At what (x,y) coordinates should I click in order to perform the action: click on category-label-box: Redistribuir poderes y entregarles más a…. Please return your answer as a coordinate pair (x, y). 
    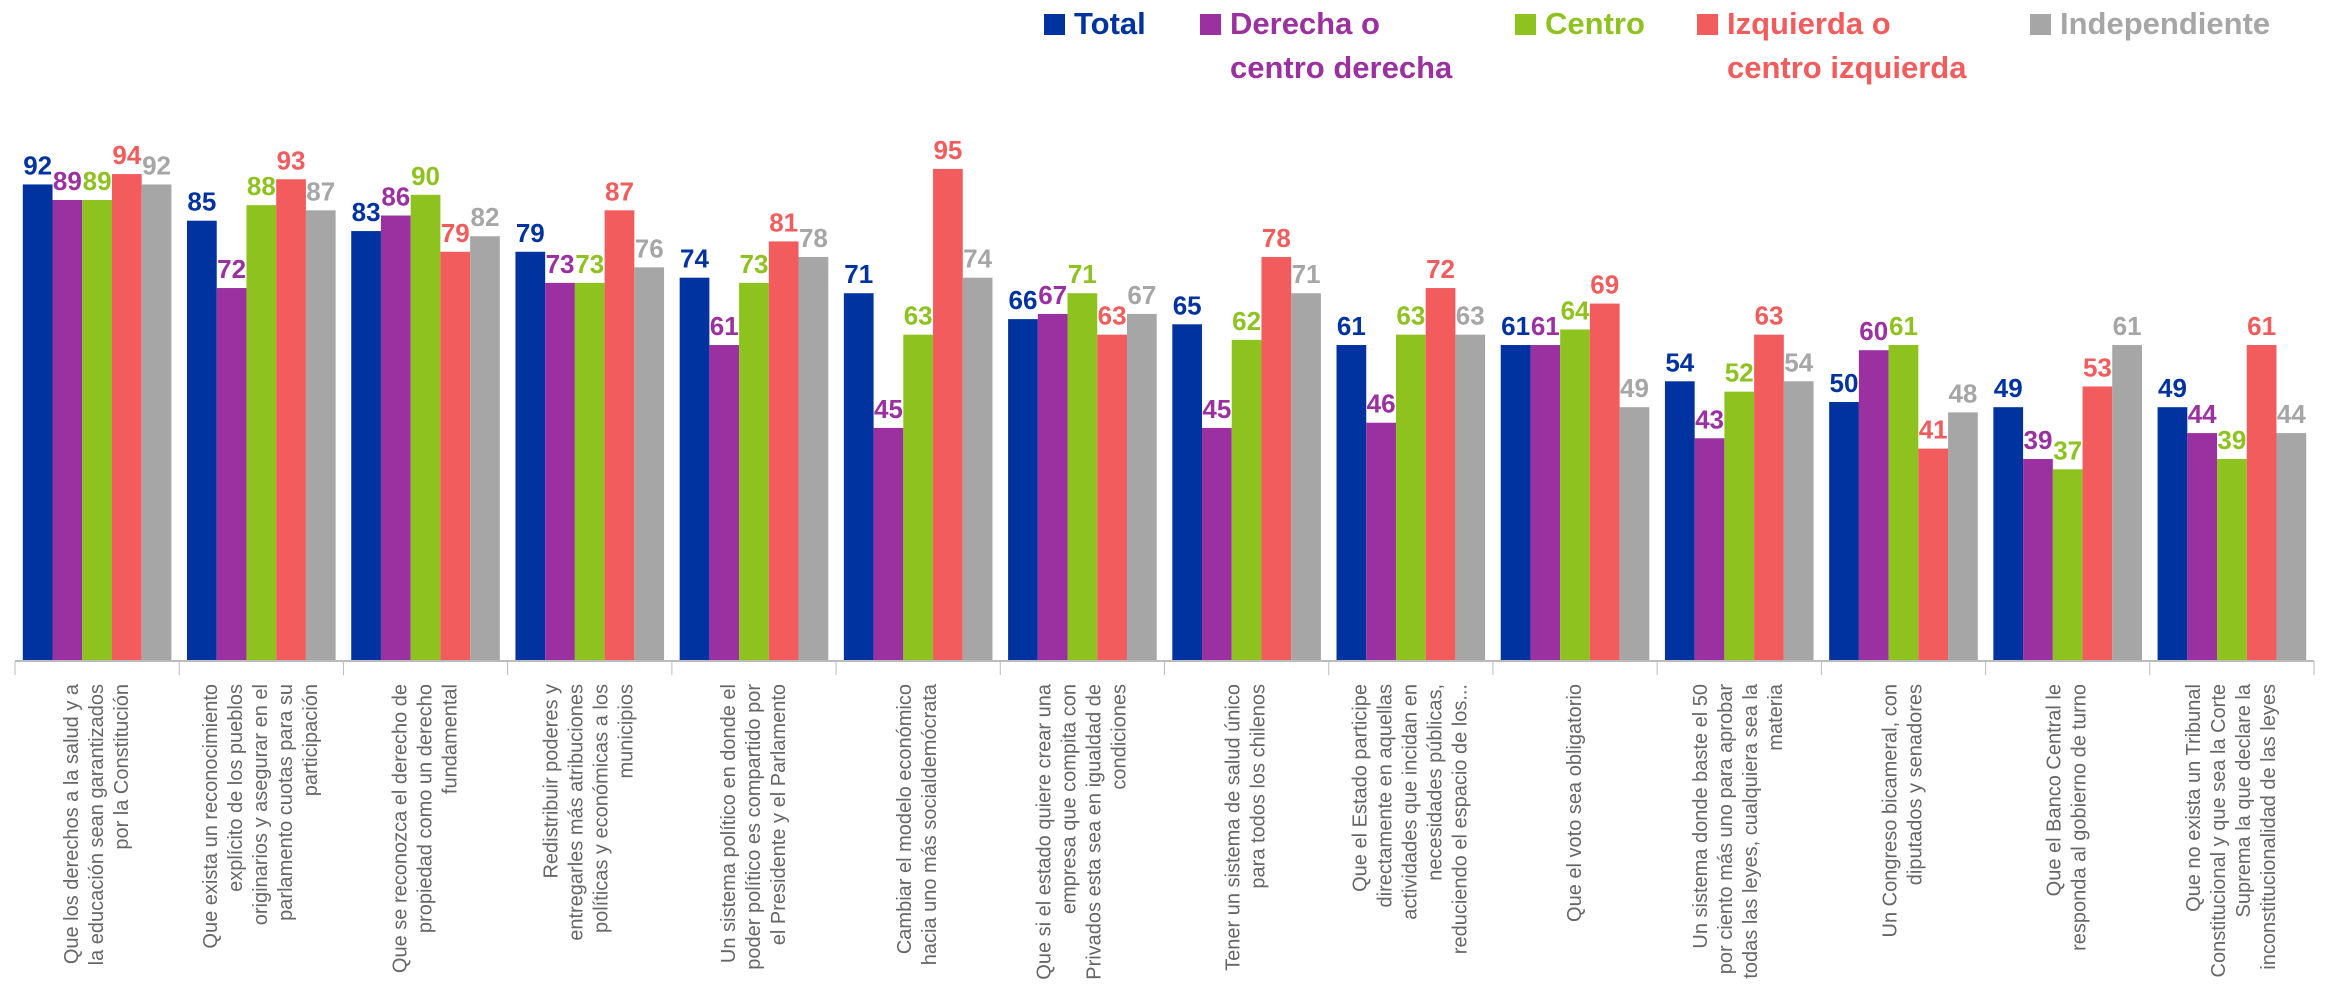
    Looking at the image, I should click on (589, 812).